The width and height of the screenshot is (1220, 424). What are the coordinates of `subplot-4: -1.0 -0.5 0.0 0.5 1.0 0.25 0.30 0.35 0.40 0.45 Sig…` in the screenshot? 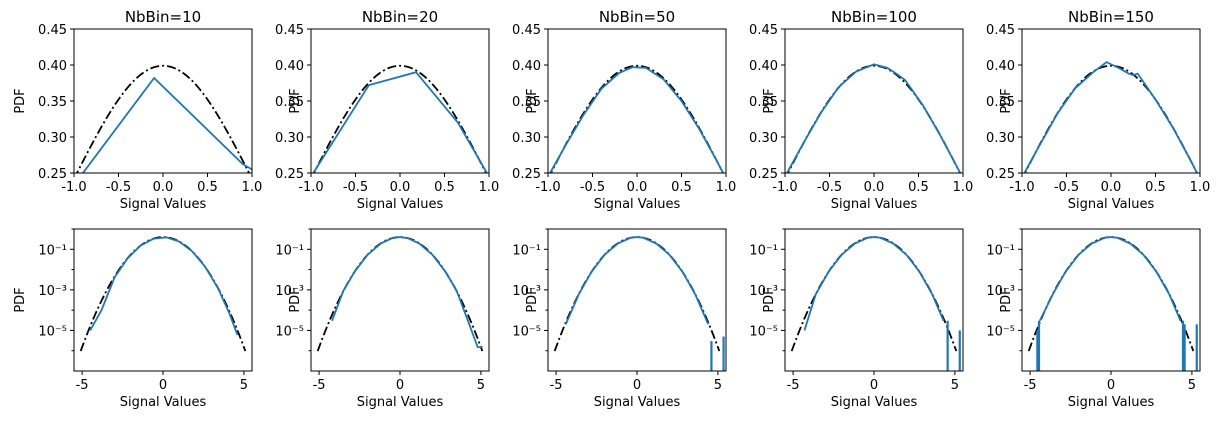 It's located at (861, 110).